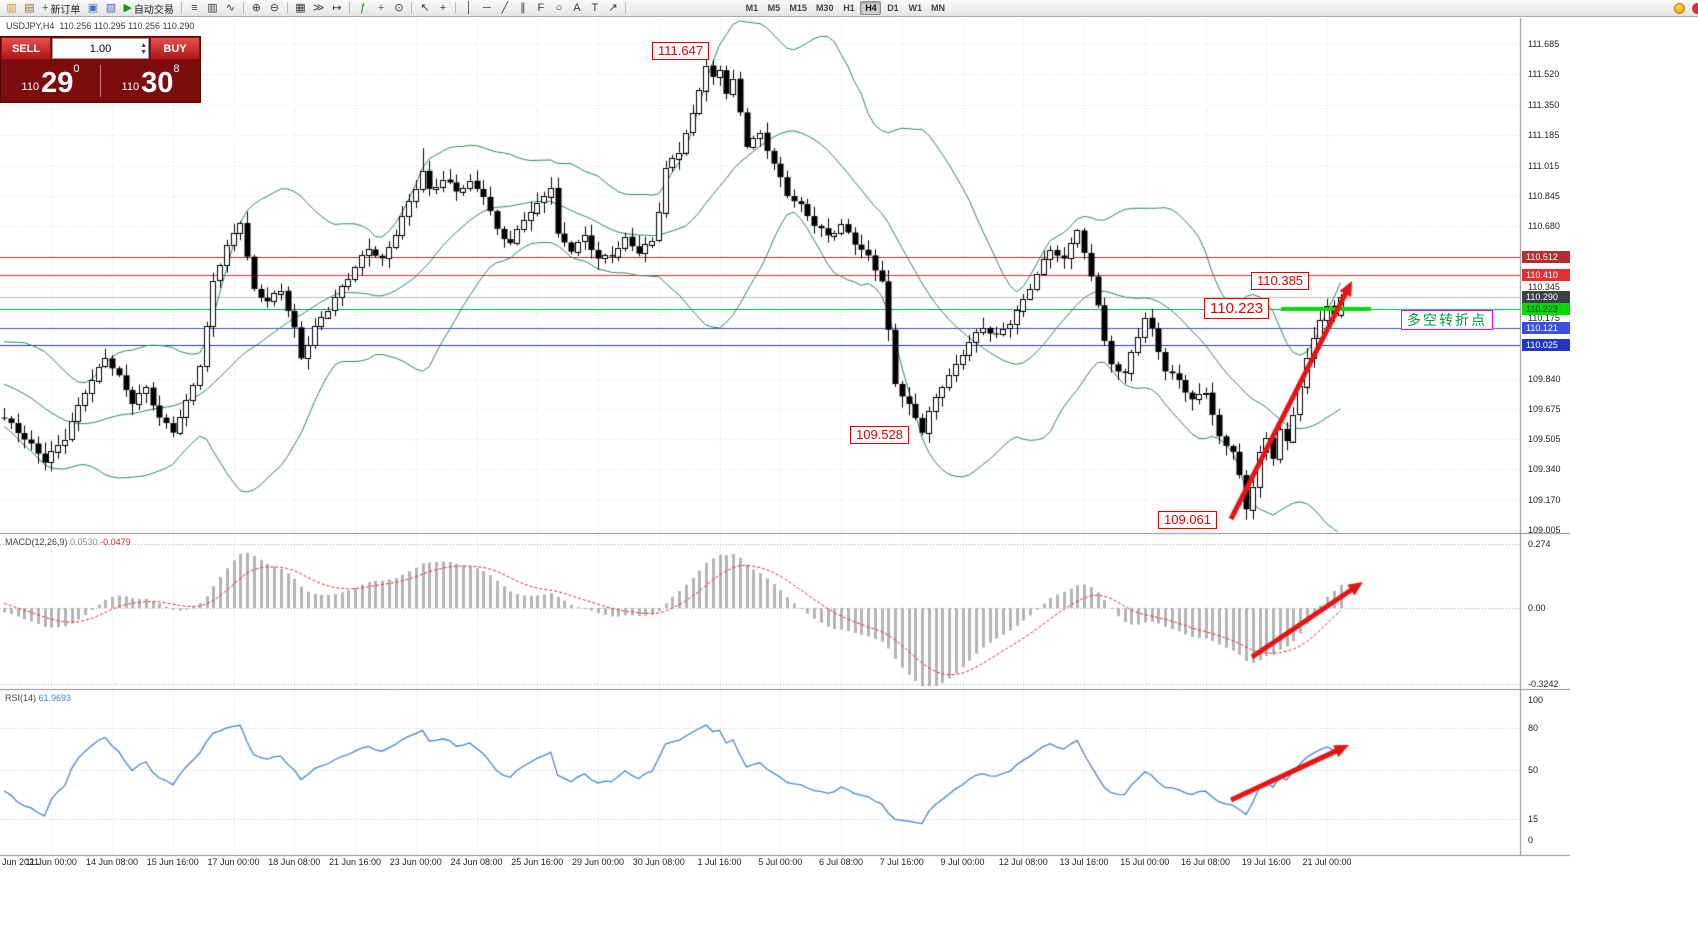 The height and width of the screenshot is (945, 1698). I want to click on price-divider, so click(100, 81).